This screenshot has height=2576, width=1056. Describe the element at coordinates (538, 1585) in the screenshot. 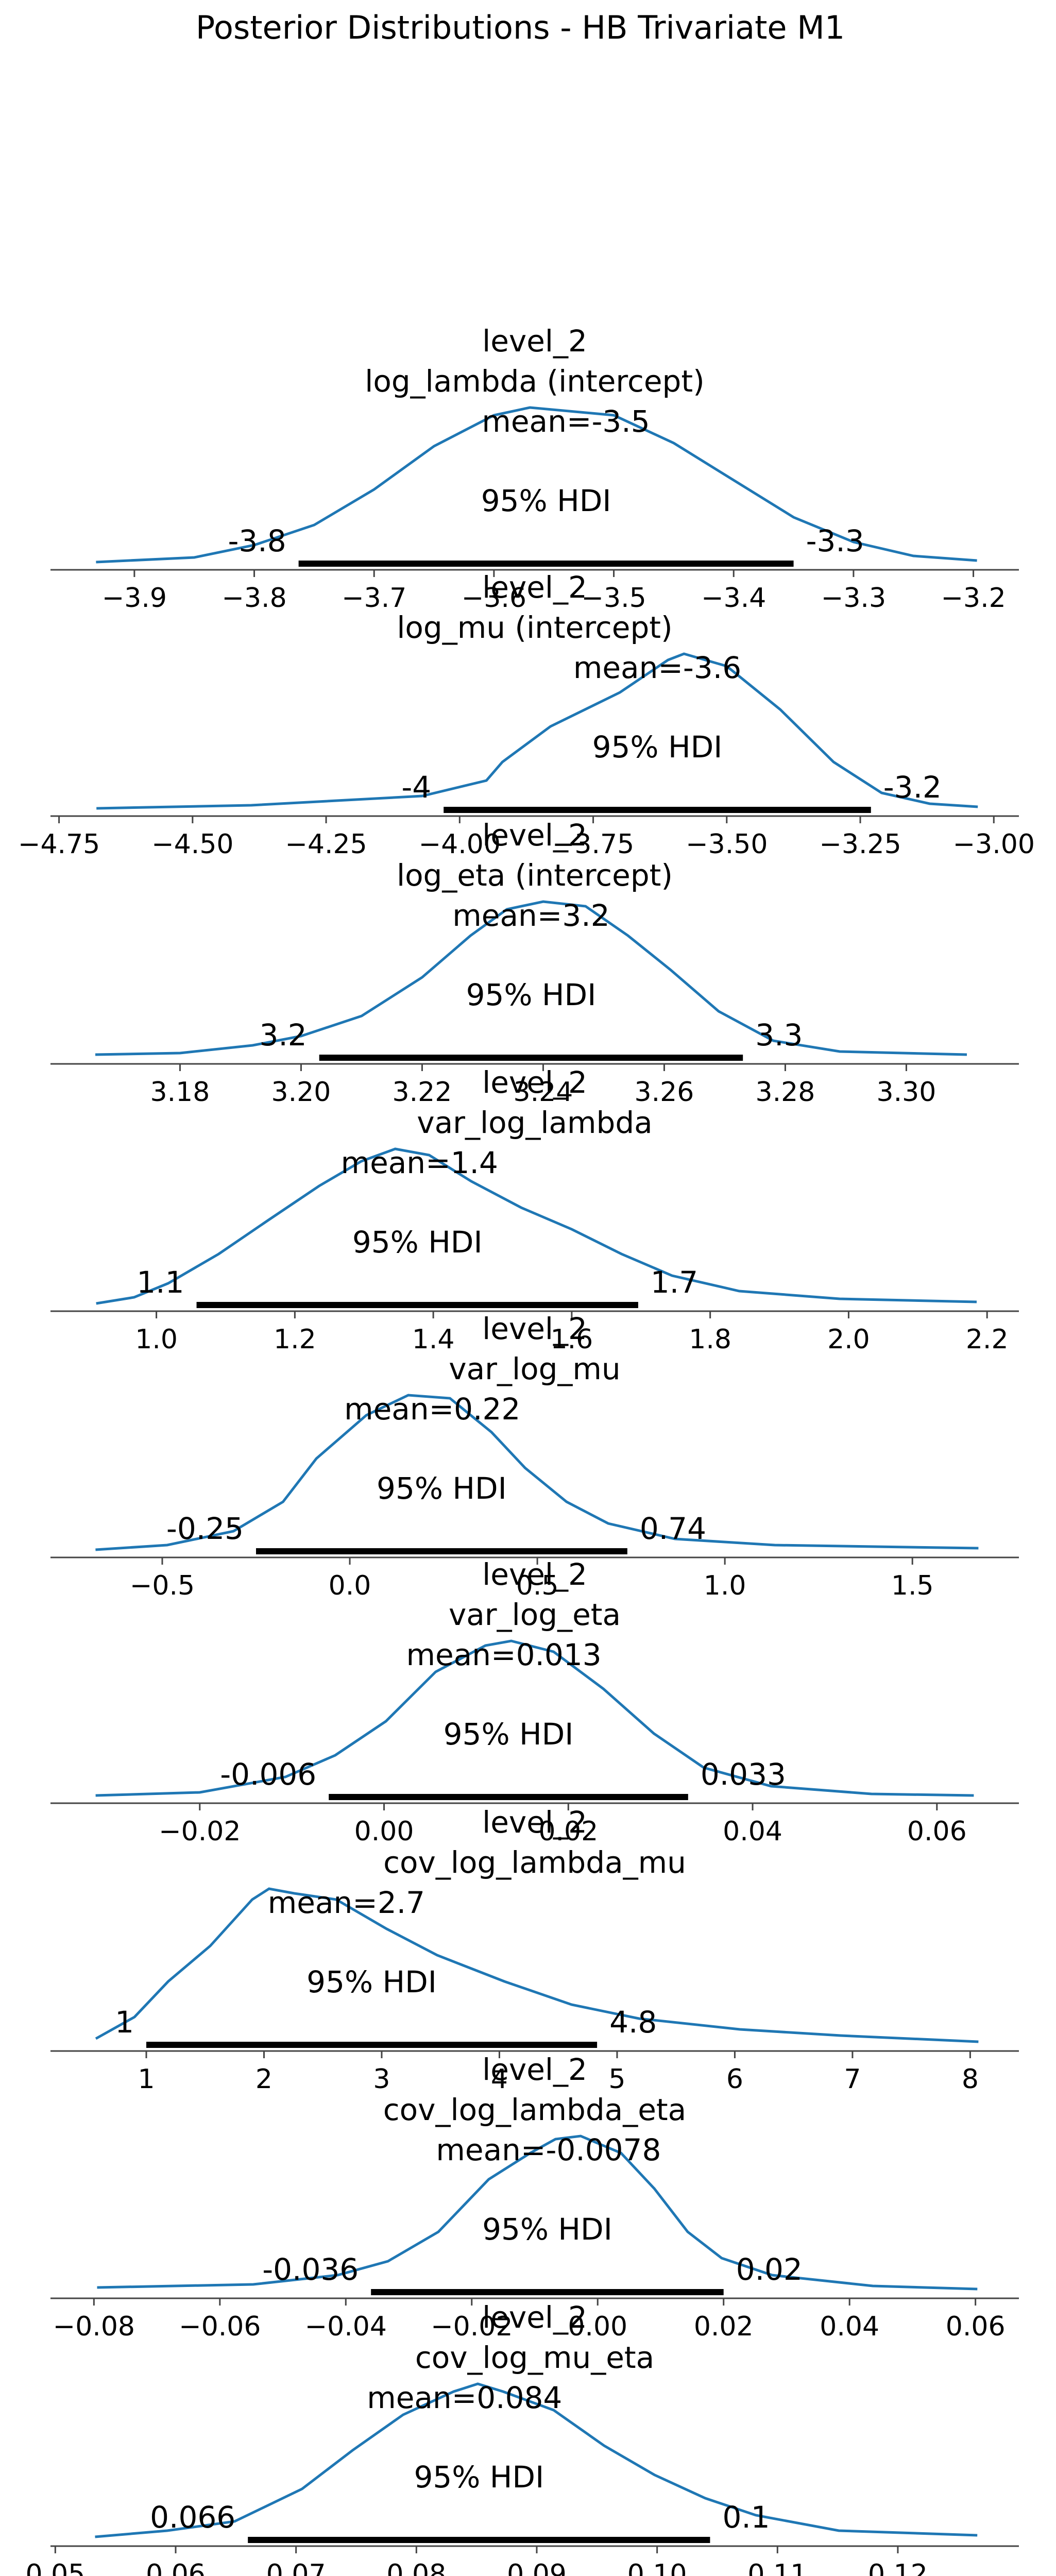

I see `x-tick-label: 0.5` at that location.